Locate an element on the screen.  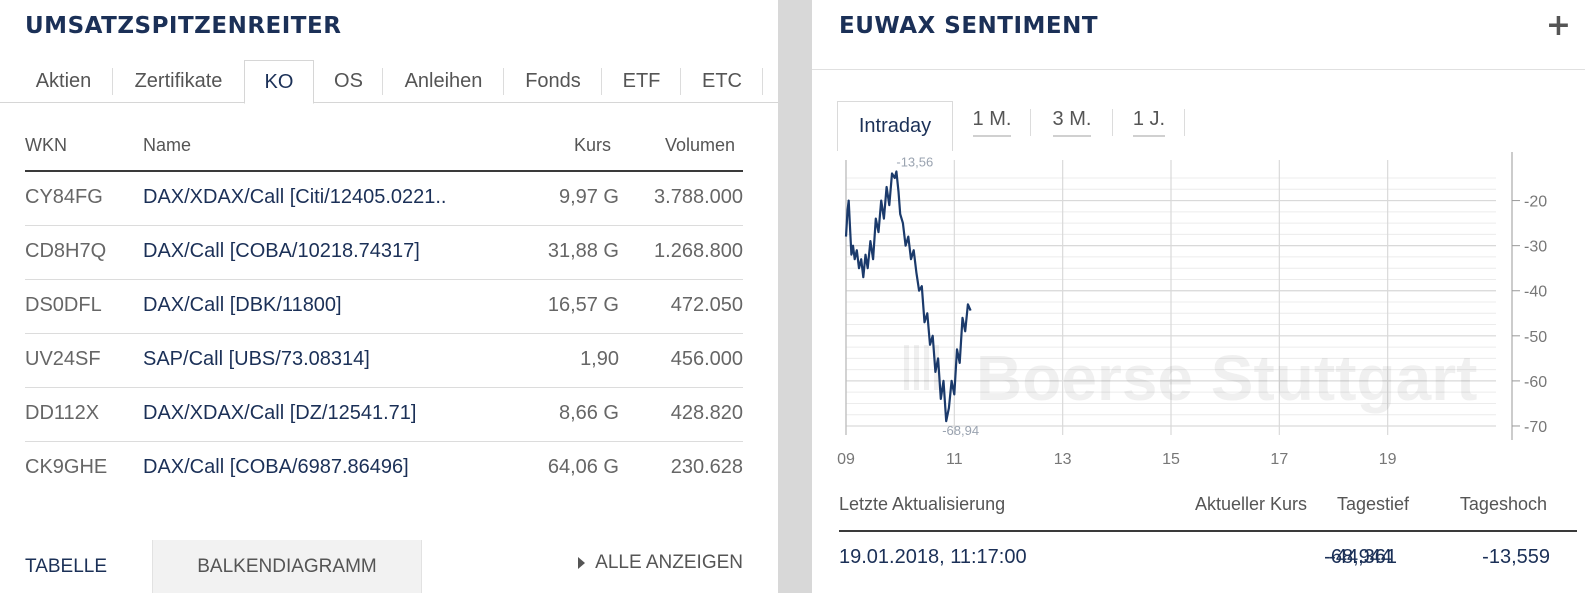
column-header-name: Name is located at coordinates (167, 145).